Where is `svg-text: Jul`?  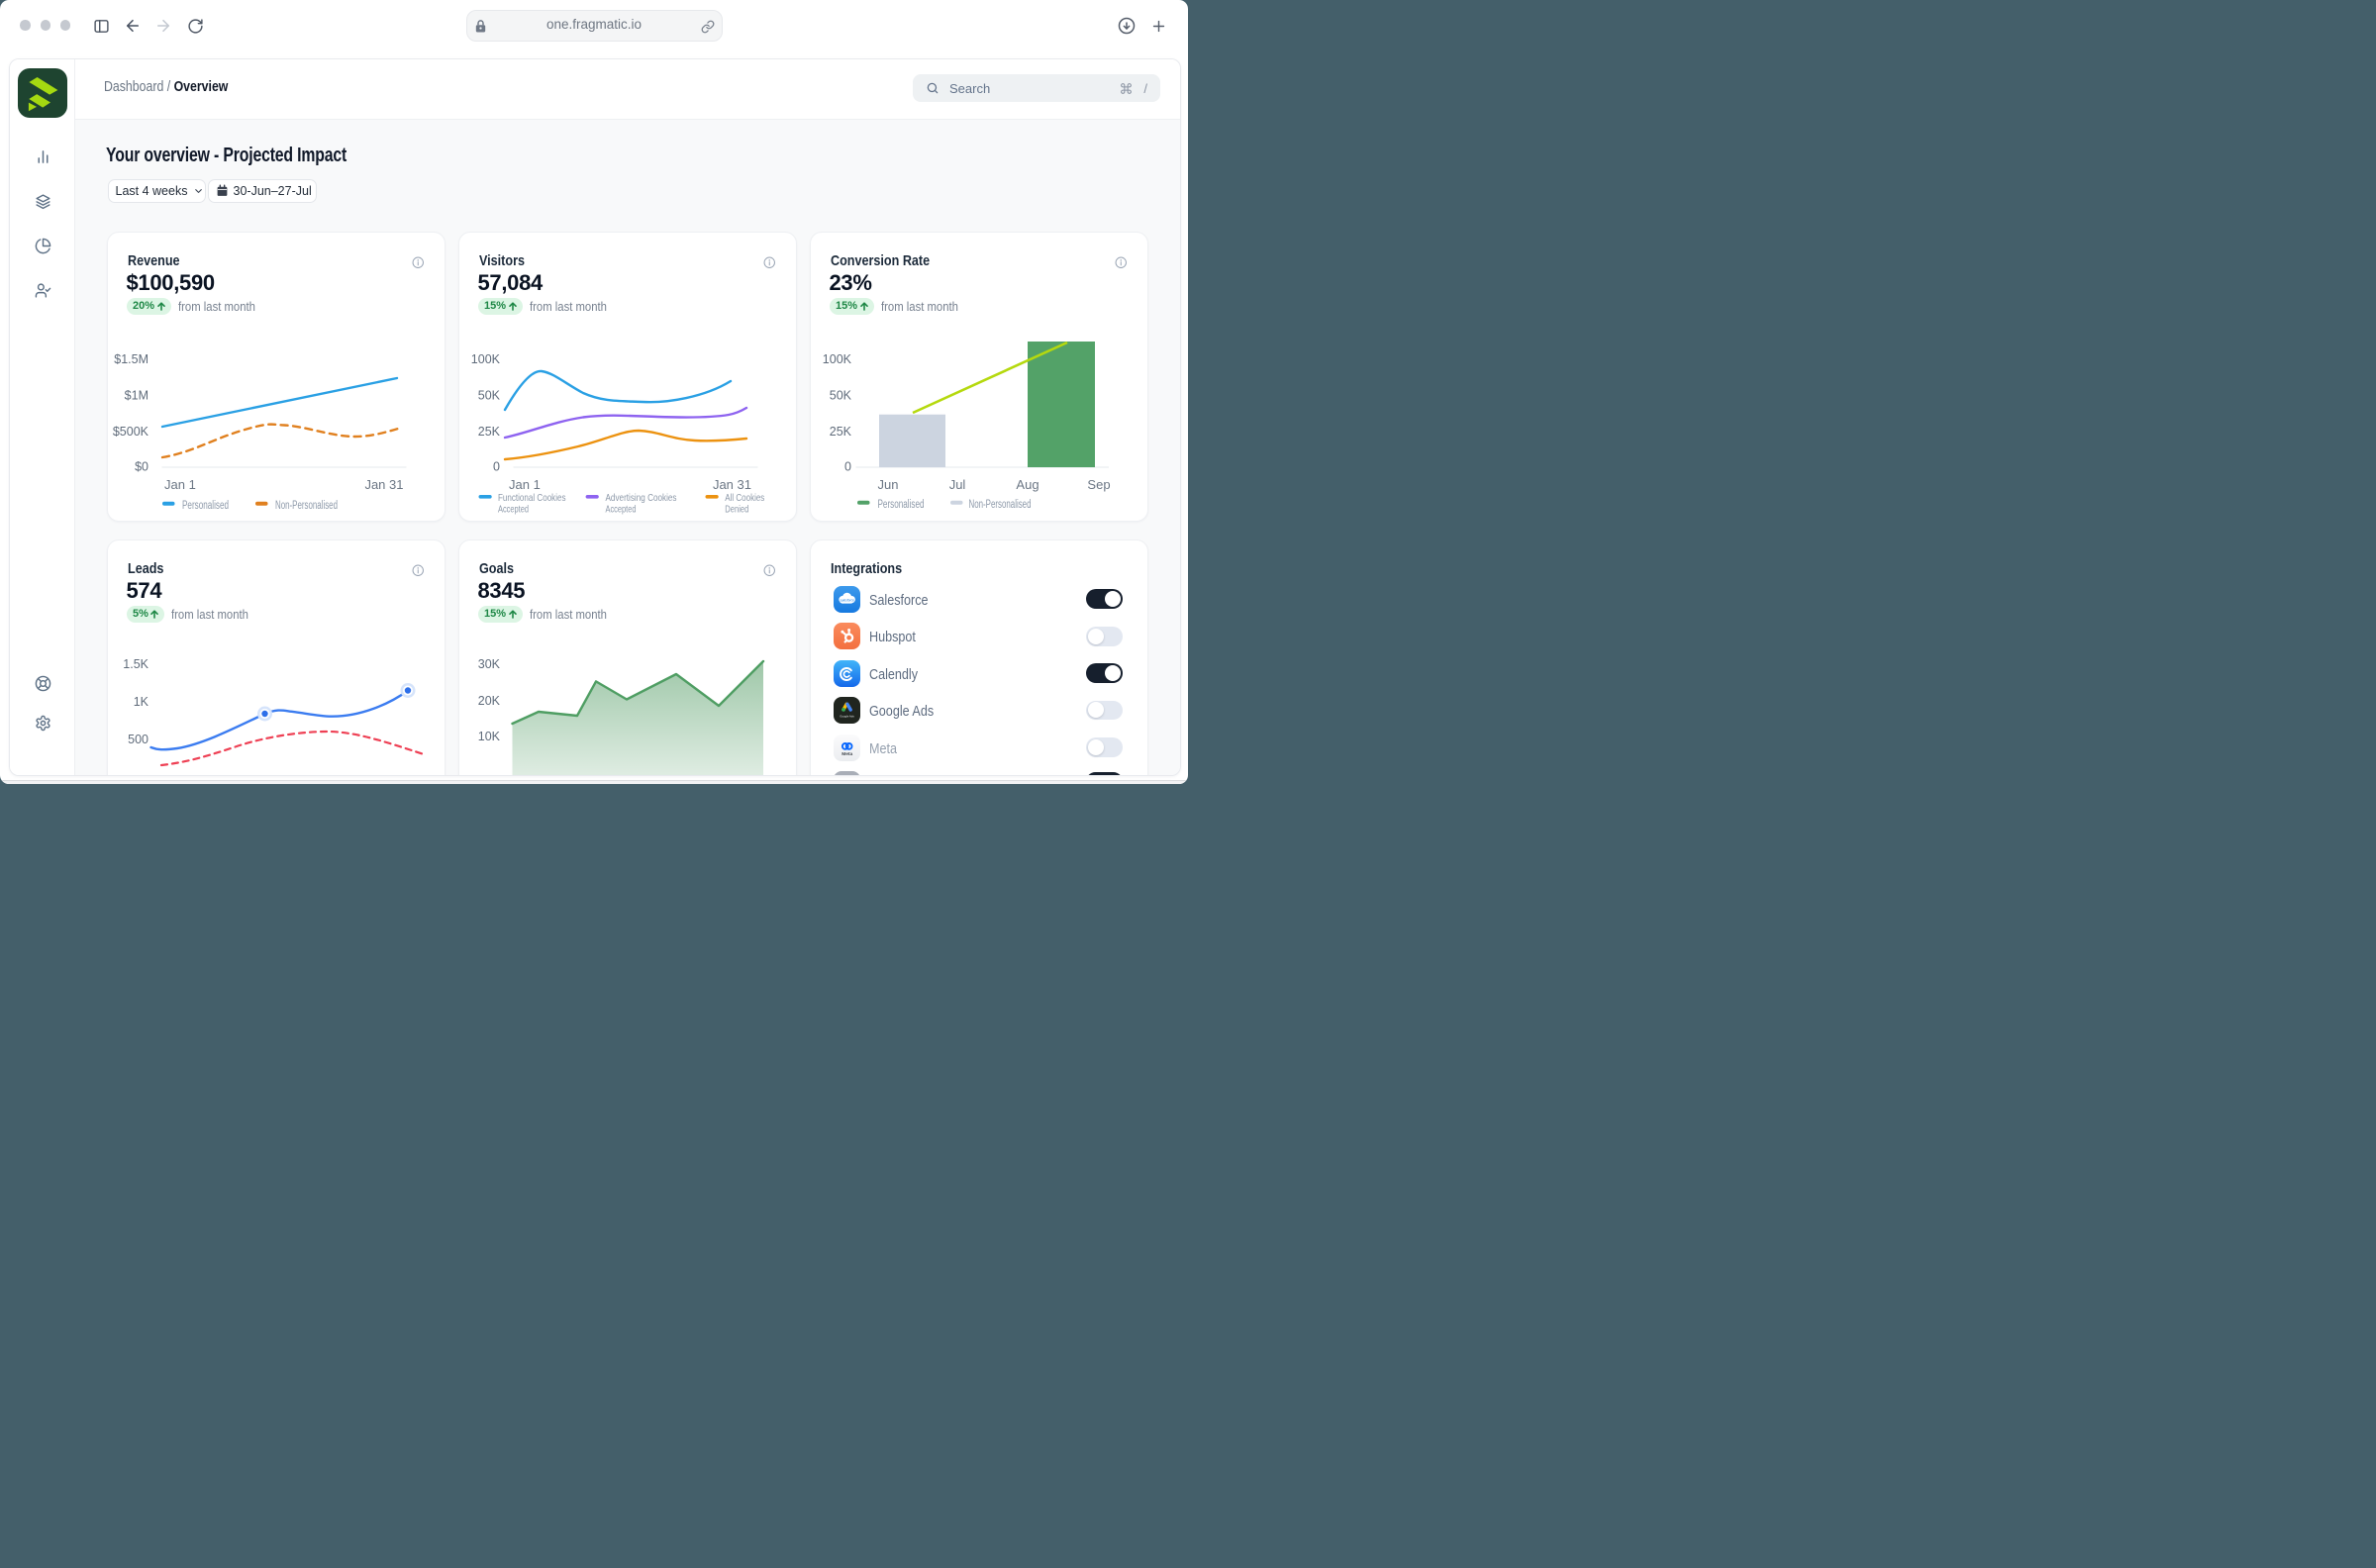 svg-text: Jul is located at coordinates (957, 484).